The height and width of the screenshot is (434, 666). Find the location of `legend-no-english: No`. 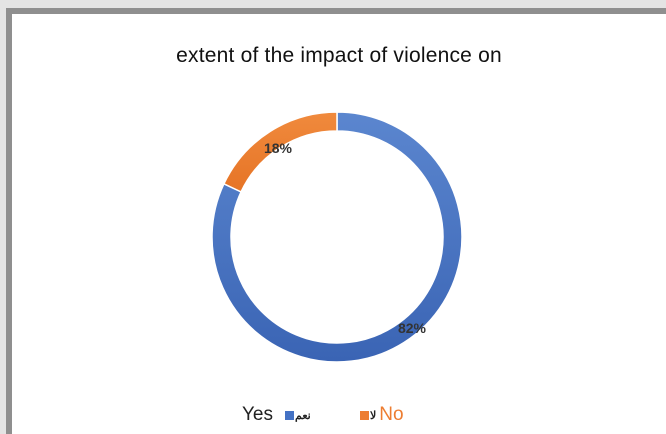

legend-no-english: No is located at coordinates (391, 414).